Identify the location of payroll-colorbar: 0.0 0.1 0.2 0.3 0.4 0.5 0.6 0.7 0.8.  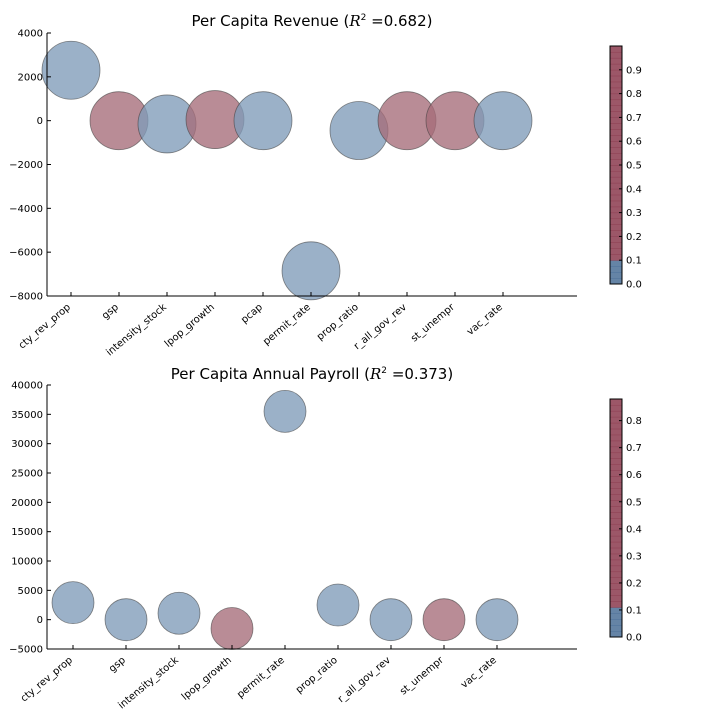
(625, 521).